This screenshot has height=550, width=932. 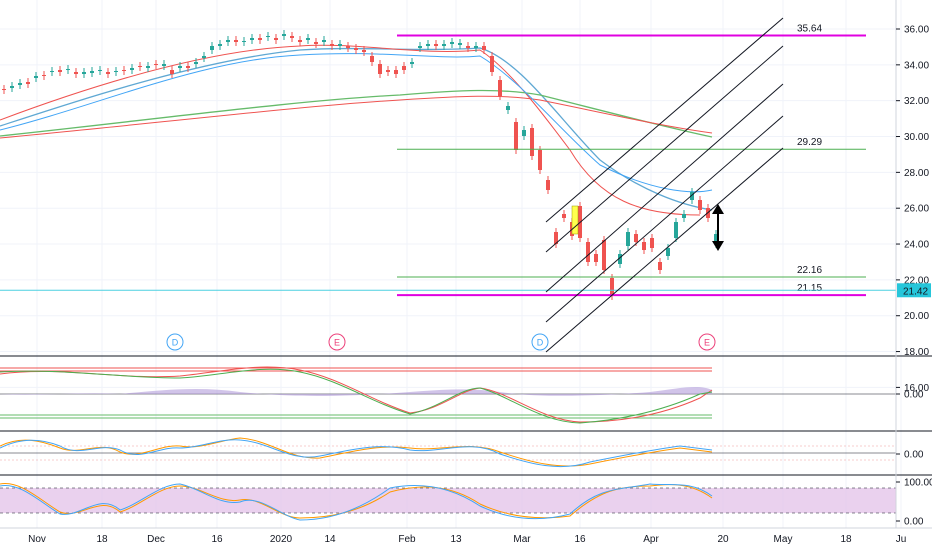 What do you see at coordinates (723, 539) in the screenshot?
I see `time-label: 20` at bounding box center [723, 539].